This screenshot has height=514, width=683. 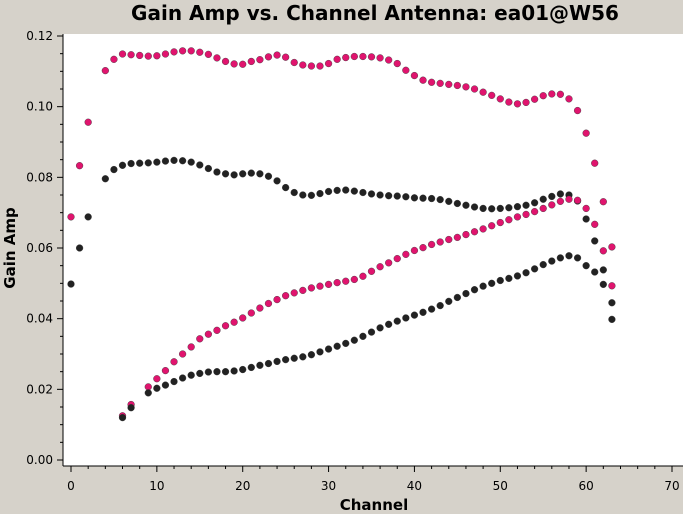 What do you see at coordinates (375, 13) in the screenshot?
I see `chart-title: Gain Amp vs. Channel Antenna: ea01@W56` at bounding box center [375, 13].